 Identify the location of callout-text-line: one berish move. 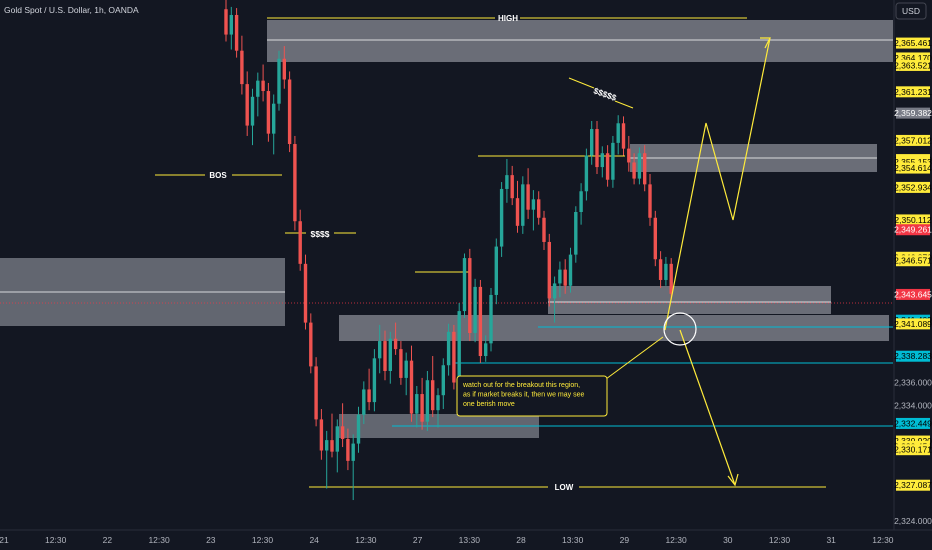
(489, 404).